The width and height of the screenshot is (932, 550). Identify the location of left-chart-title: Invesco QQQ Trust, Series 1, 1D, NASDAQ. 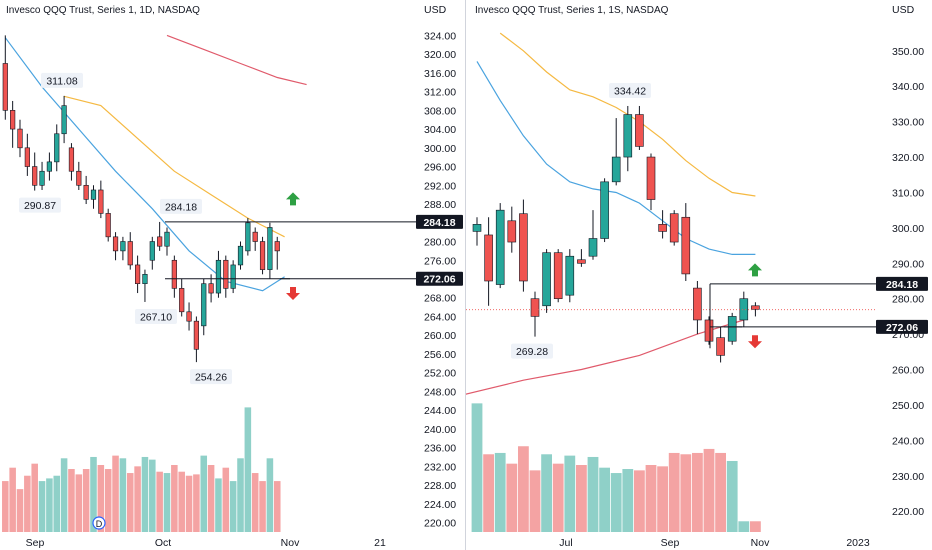
(103, 10).